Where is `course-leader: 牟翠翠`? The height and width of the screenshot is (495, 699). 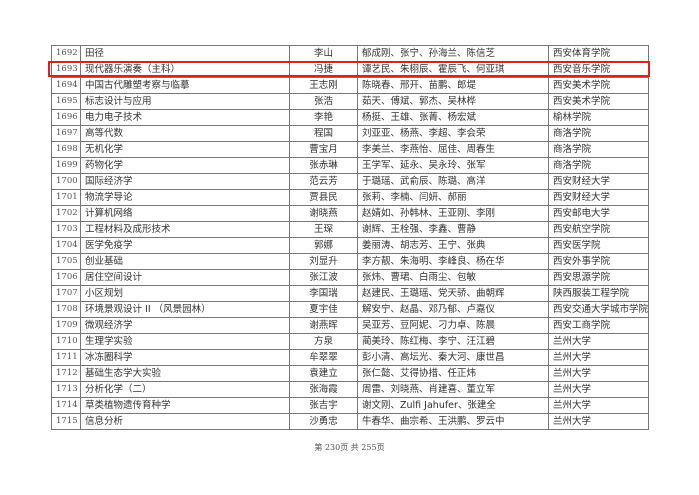
course-leader: 牟翠翠 is located at coordinates (323, 357).